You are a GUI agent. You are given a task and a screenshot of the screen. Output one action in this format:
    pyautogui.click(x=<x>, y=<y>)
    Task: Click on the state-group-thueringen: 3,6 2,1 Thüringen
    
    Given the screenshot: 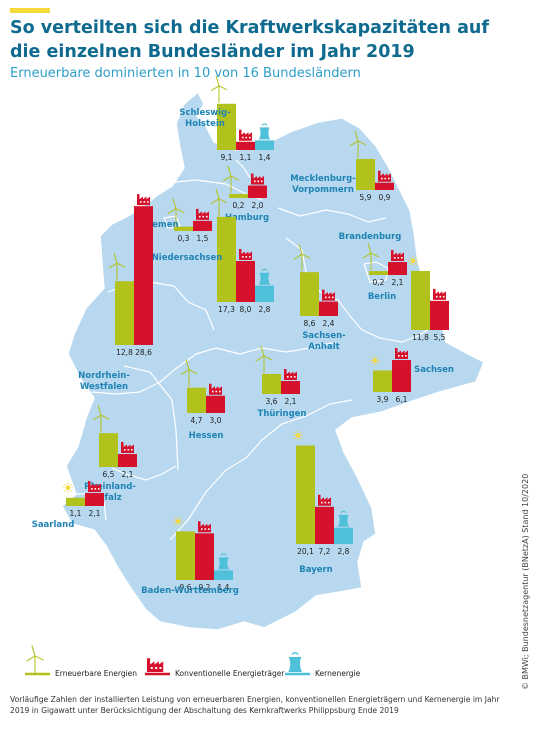 What is the action you would take?
    pyautogui.click(x=281, y=382)
    